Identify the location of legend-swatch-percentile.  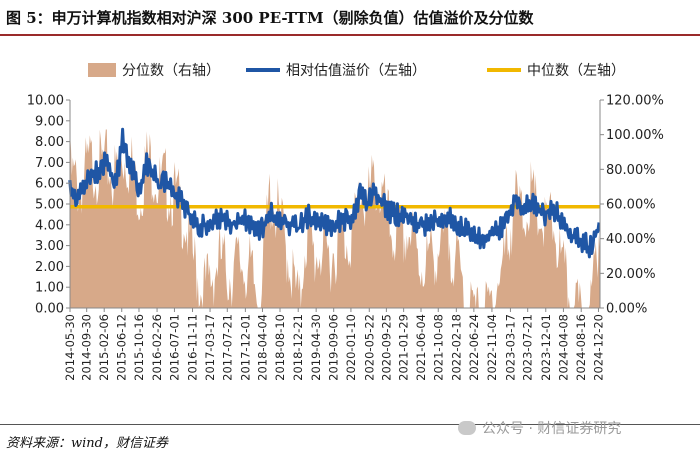
(102, 70).